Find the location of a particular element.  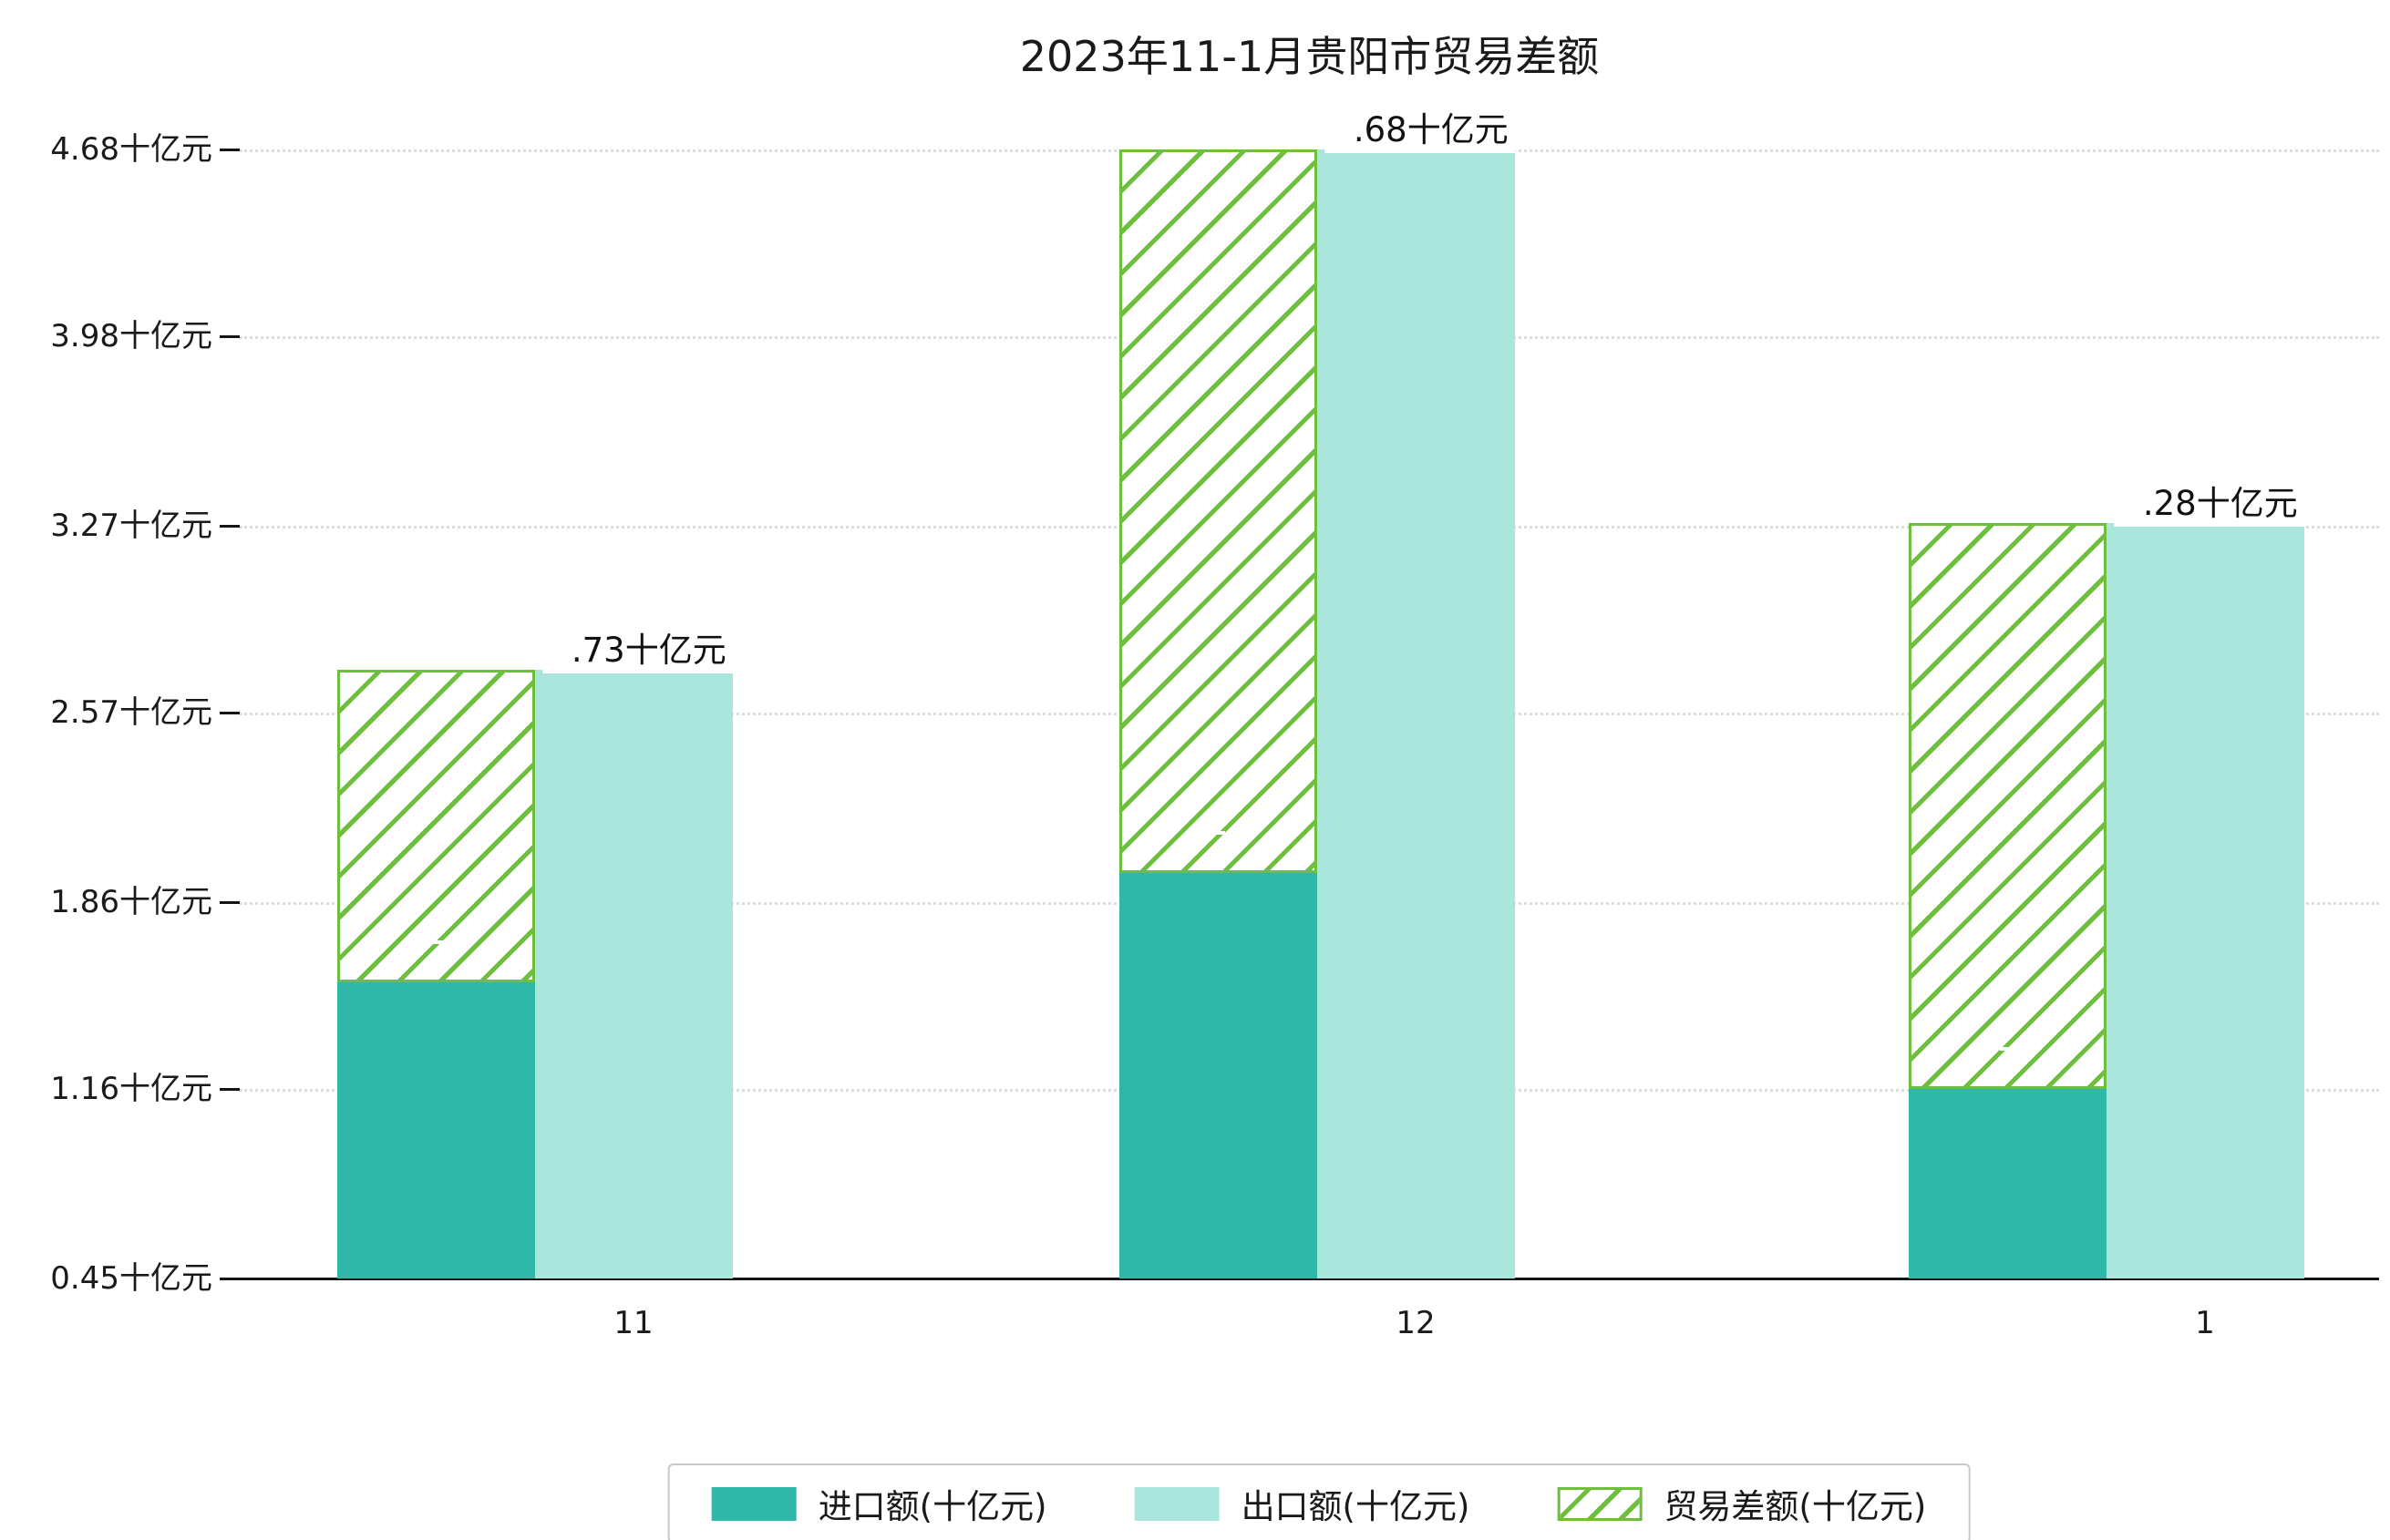

trade-balance-swatch-icon is located at coordinates (1600, 1503).